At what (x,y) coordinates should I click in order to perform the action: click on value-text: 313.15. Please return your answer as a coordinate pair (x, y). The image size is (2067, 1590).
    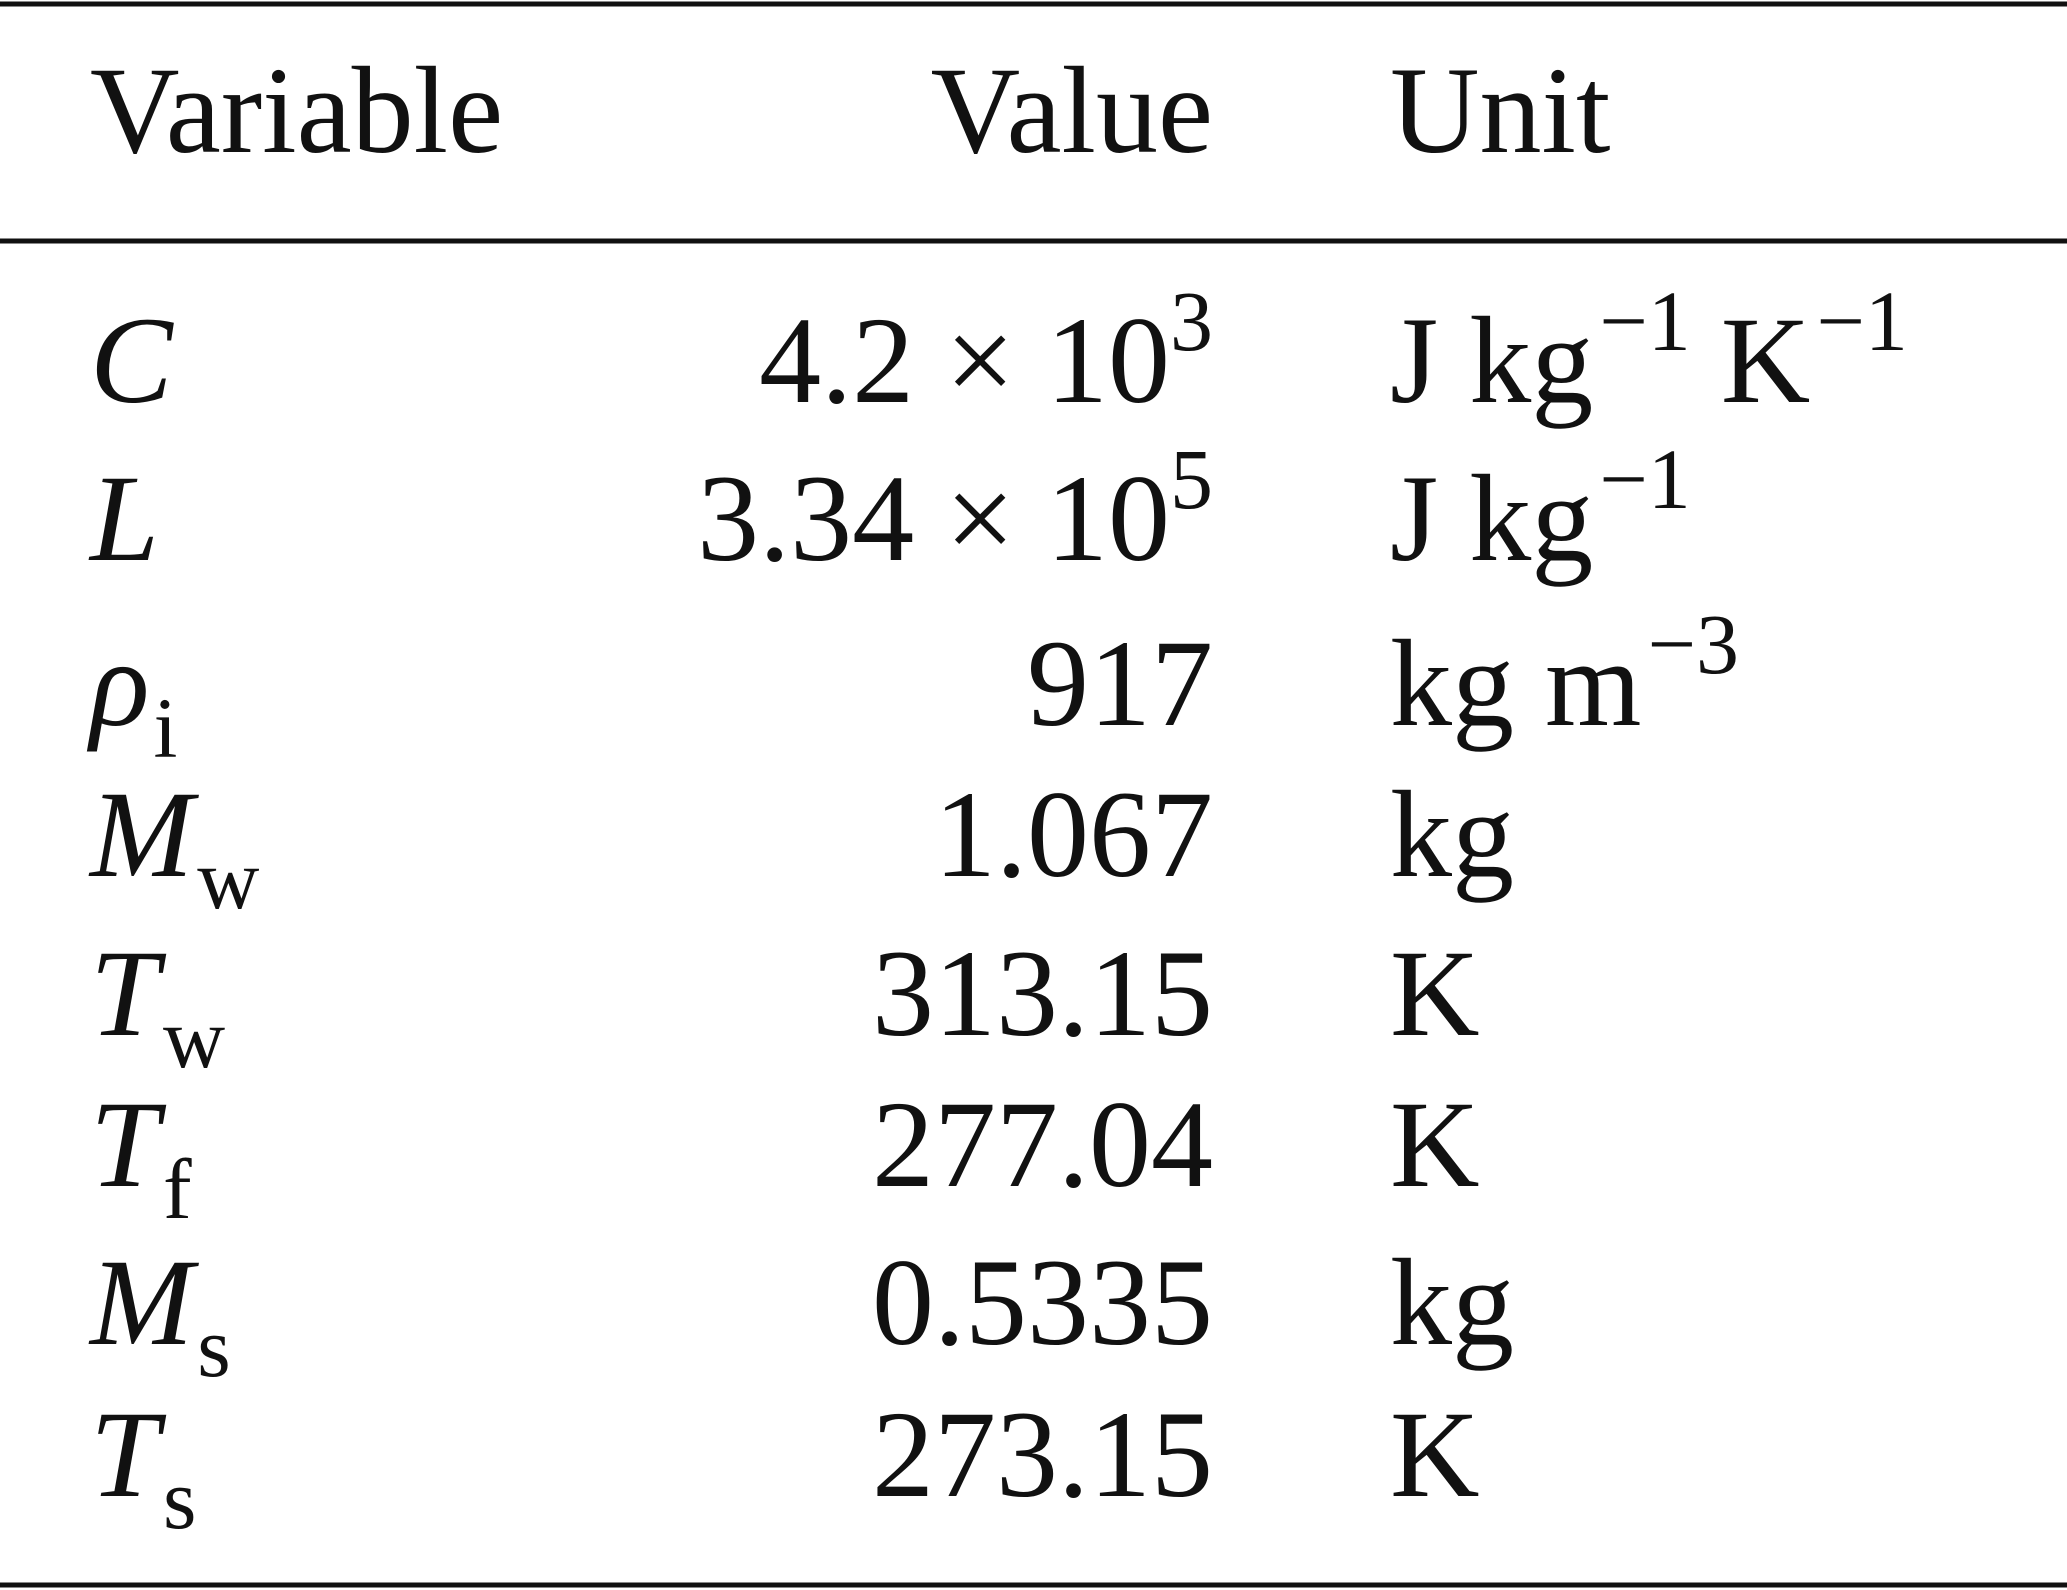
    Looking at the image, I should click on (1042, 993).